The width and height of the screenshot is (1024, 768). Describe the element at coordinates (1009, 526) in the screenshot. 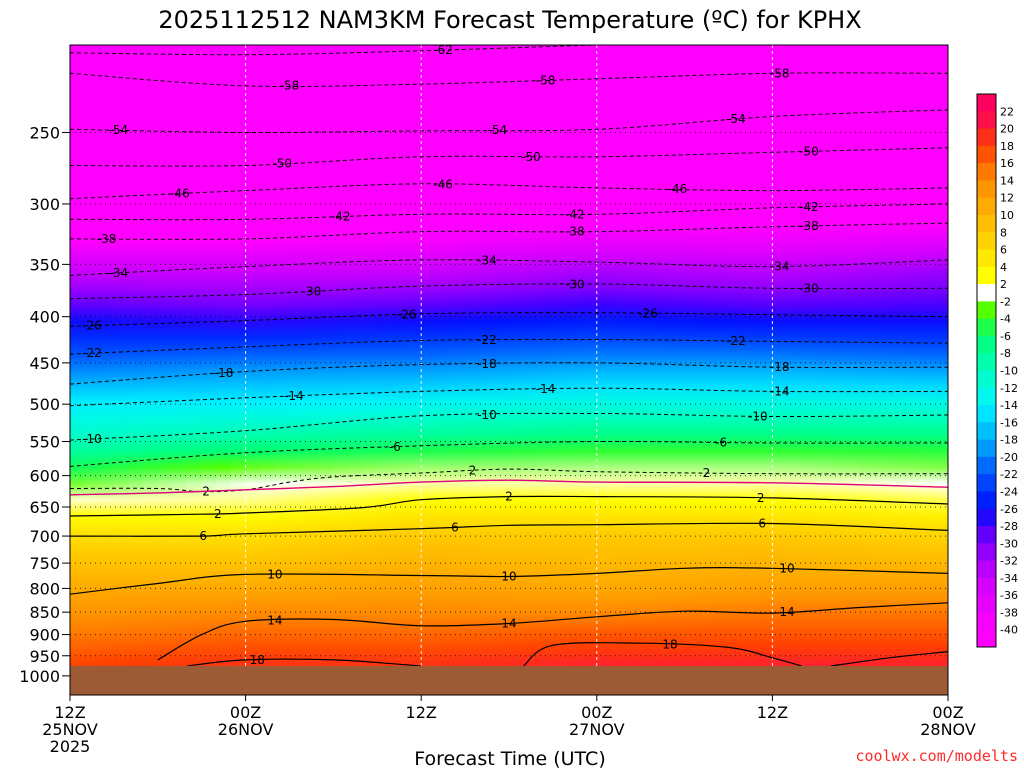

I see `colorbar-label: -28` at that location.